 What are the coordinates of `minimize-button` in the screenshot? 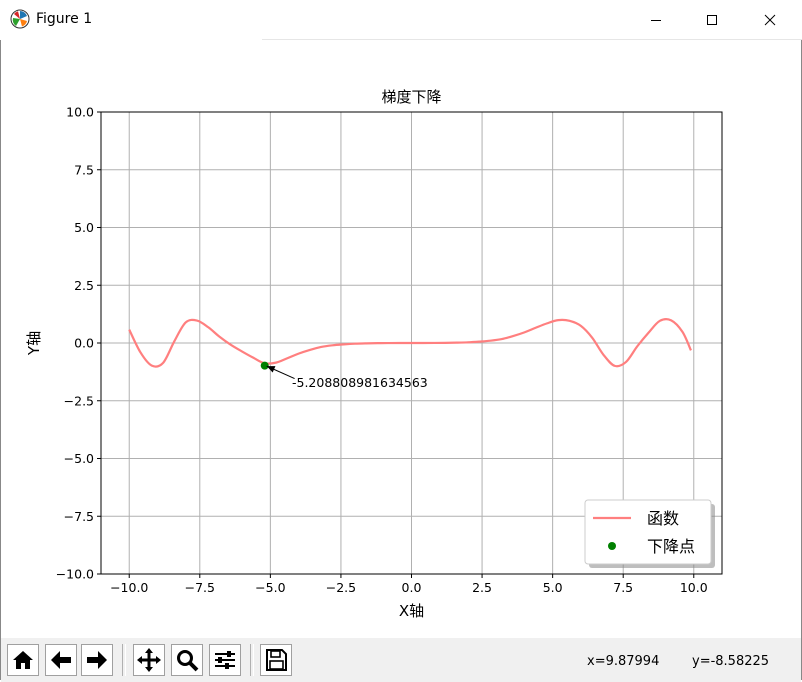 It's located at (656, 20).